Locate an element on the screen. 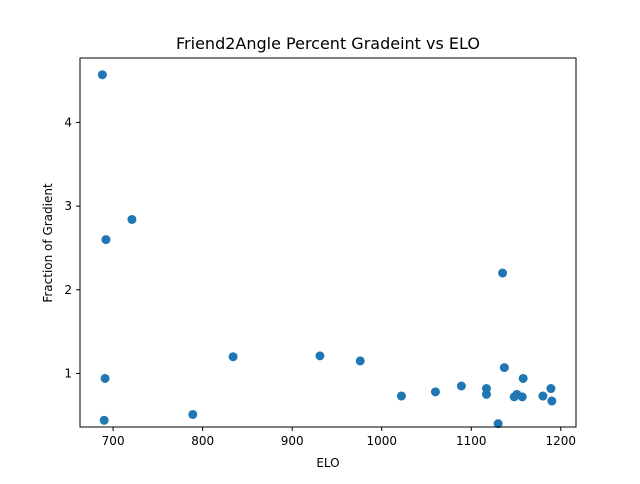 The height and width of the screenshot is (484, 640). x-tick-label: 1200 is located at coordinates (561, 441).